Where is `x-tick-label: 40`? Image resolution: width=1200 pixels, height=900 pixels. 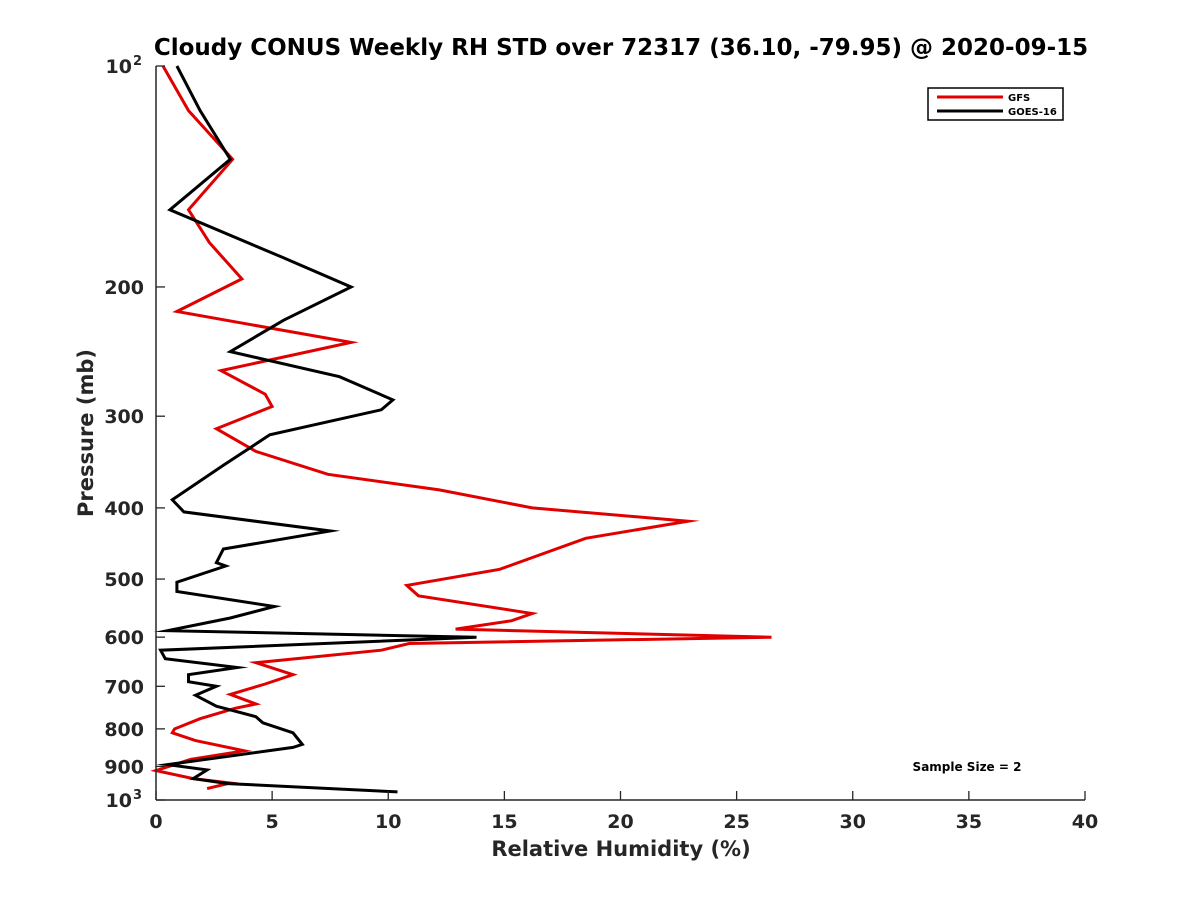 x-tick-label: 40 is located at coordinates (1085, 822).